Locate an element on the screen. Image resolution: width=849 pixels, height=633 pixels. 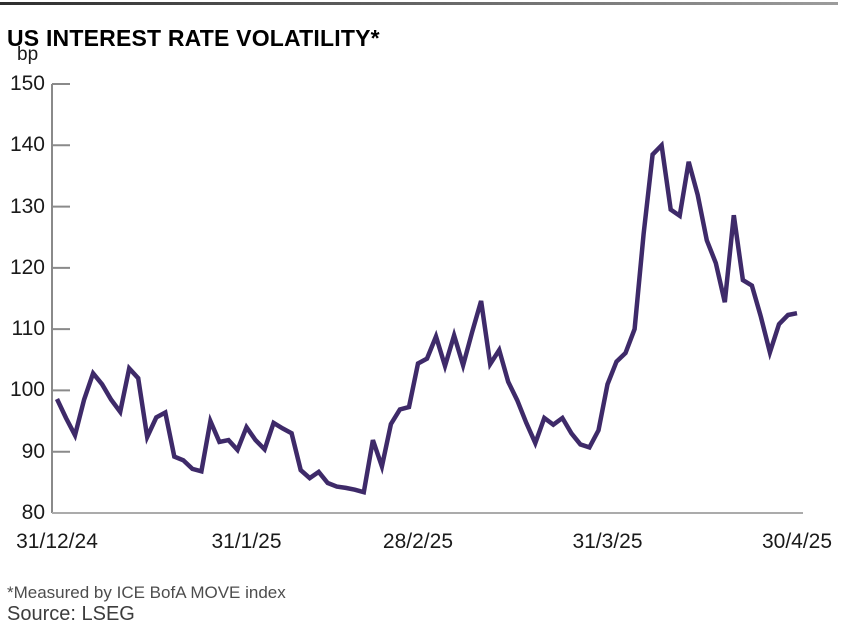
y-axis-unit-label: bp is located at coordinates (28, 54).